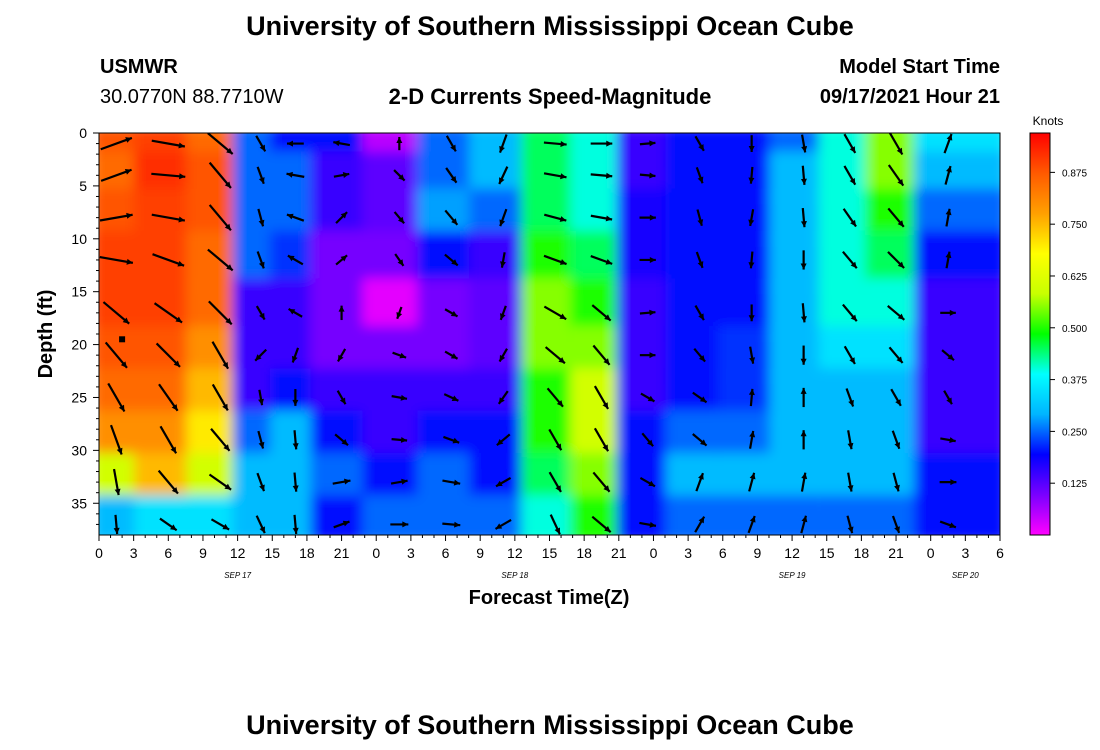  What do you see at coordinates (46, 334) in the screenshot?
I see `y-axis-label: Depth (ft)` at bounding box center [46, 334].